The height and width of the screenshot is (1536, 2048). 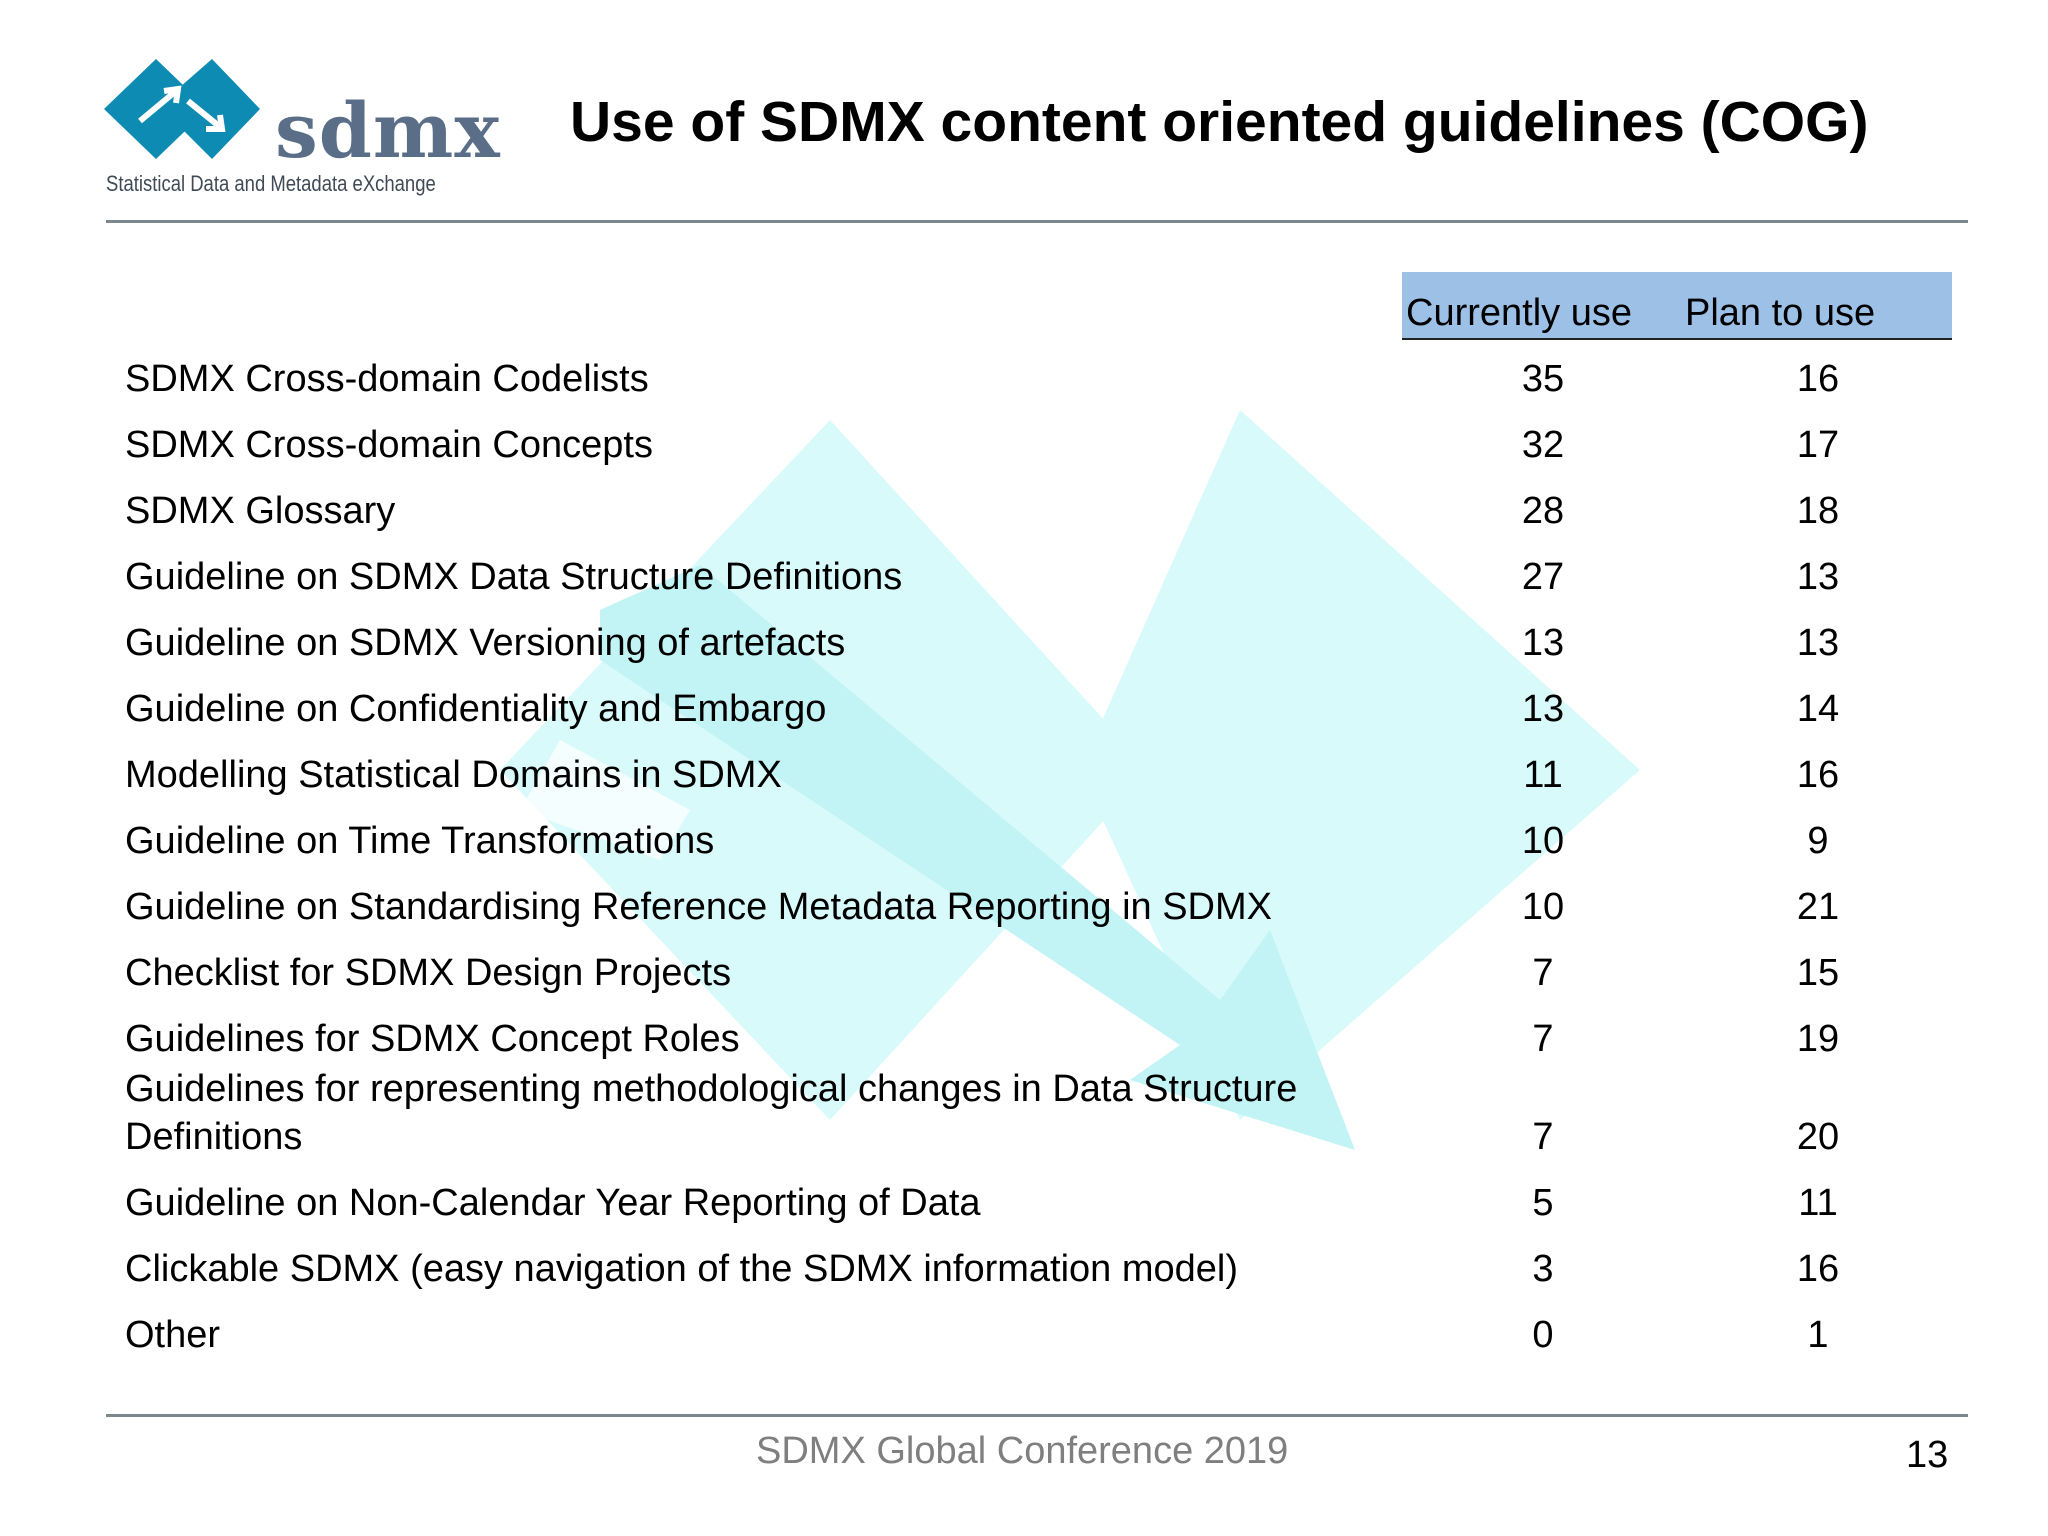 I want to click on table-row: Guideline on Time Transformations 10 9, so click(x=1050, y=841).